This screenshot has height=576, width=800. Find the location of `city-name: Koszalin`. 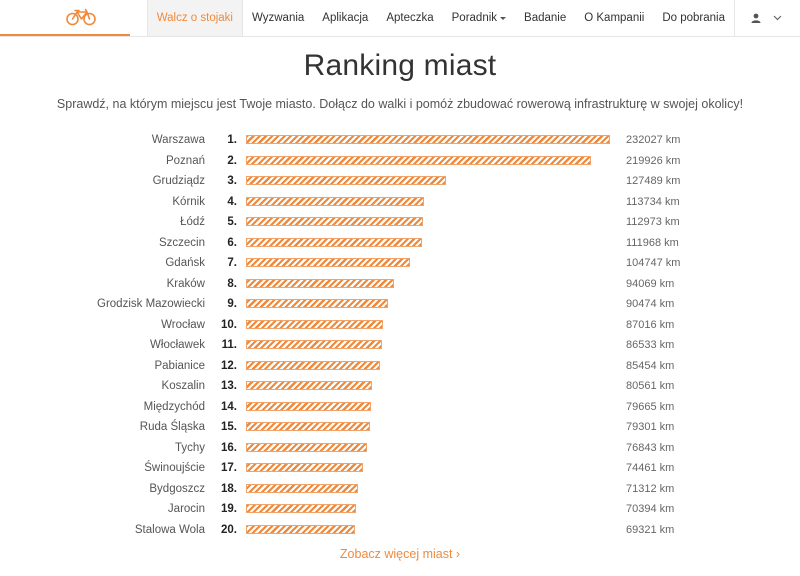

city-name: Koszalin is located at coordinates (183, 386).